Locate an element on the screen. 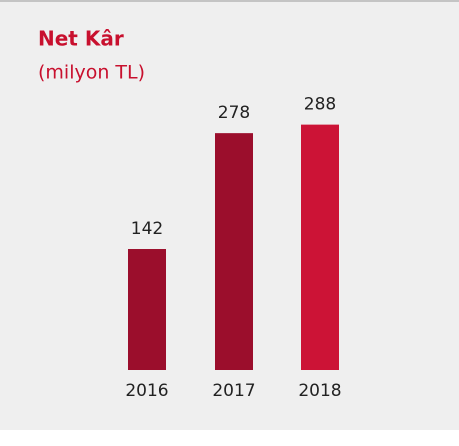  chart-title: Net Kâr is located at coordinates (81, 39).